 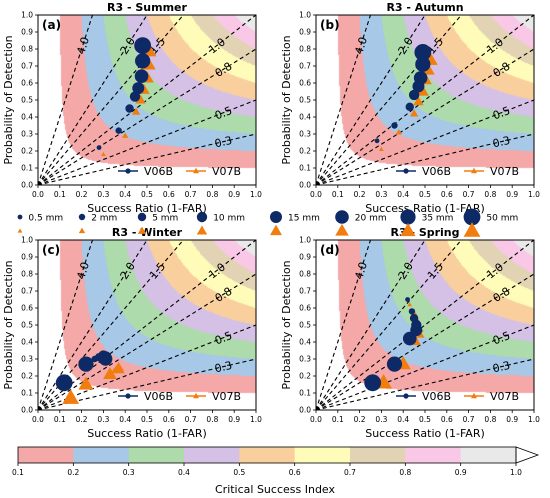 What do you see at coordinates (394, 344) in the screenshot?
I see `data-points` at bounding box center [394, 344].